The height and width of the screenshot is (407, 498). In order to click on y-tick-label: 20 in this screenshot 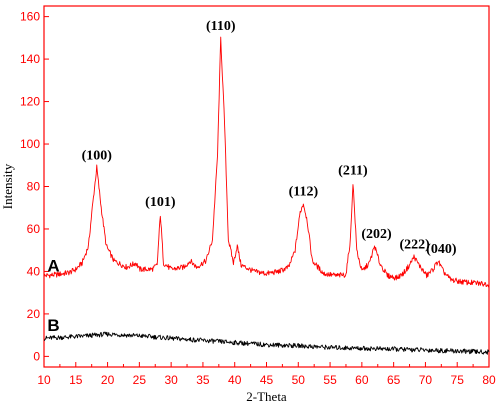, I will do `click(34, 314)`.